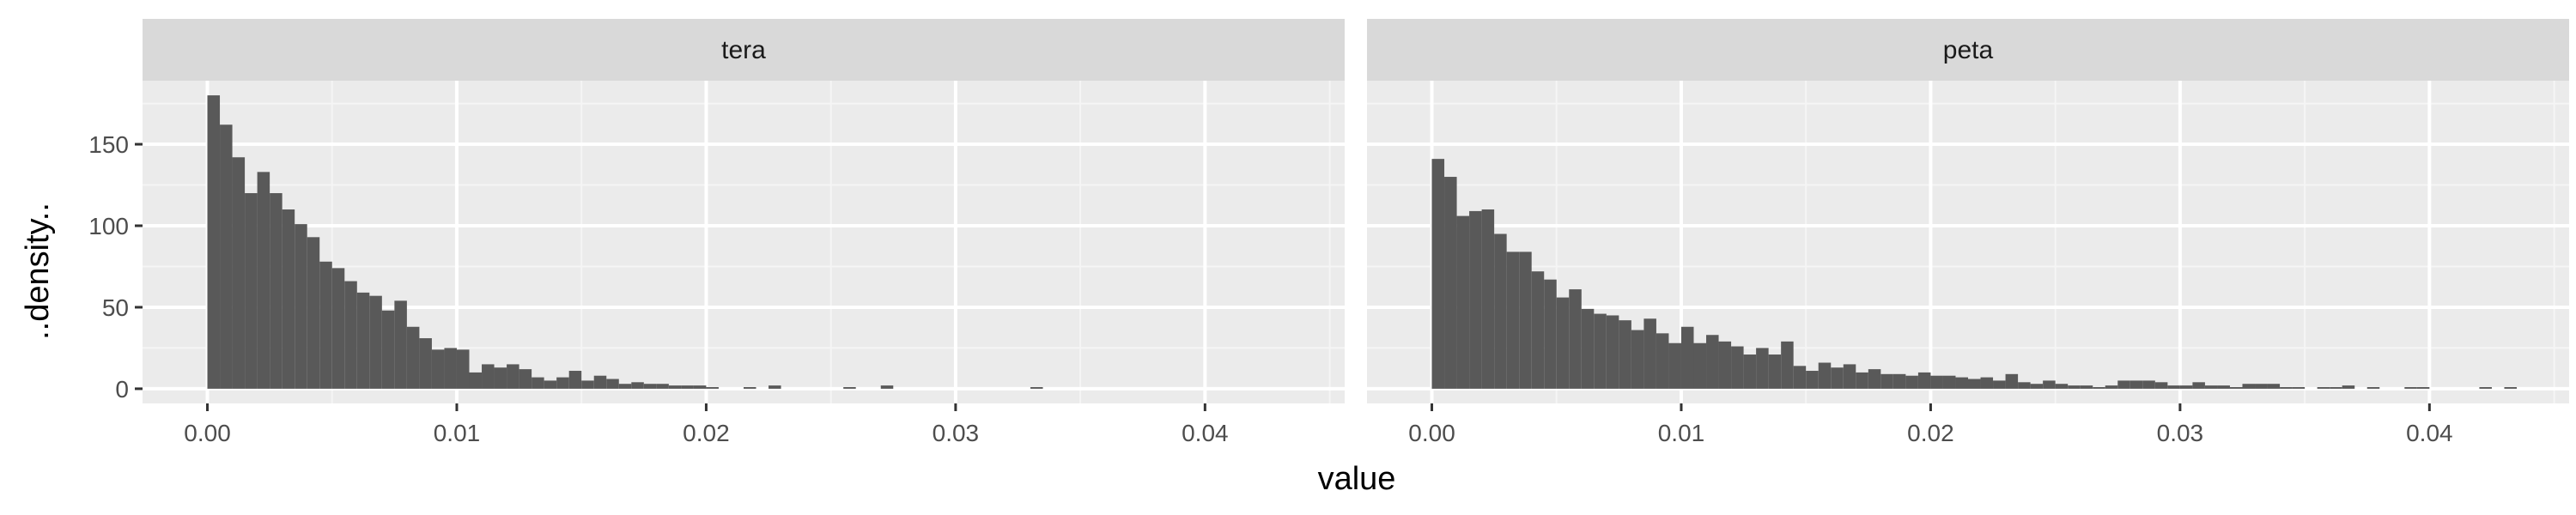 This screenshot has width=2576, height=515. I want to click on y-axis: 0 50 100 150, so click(116, 267).